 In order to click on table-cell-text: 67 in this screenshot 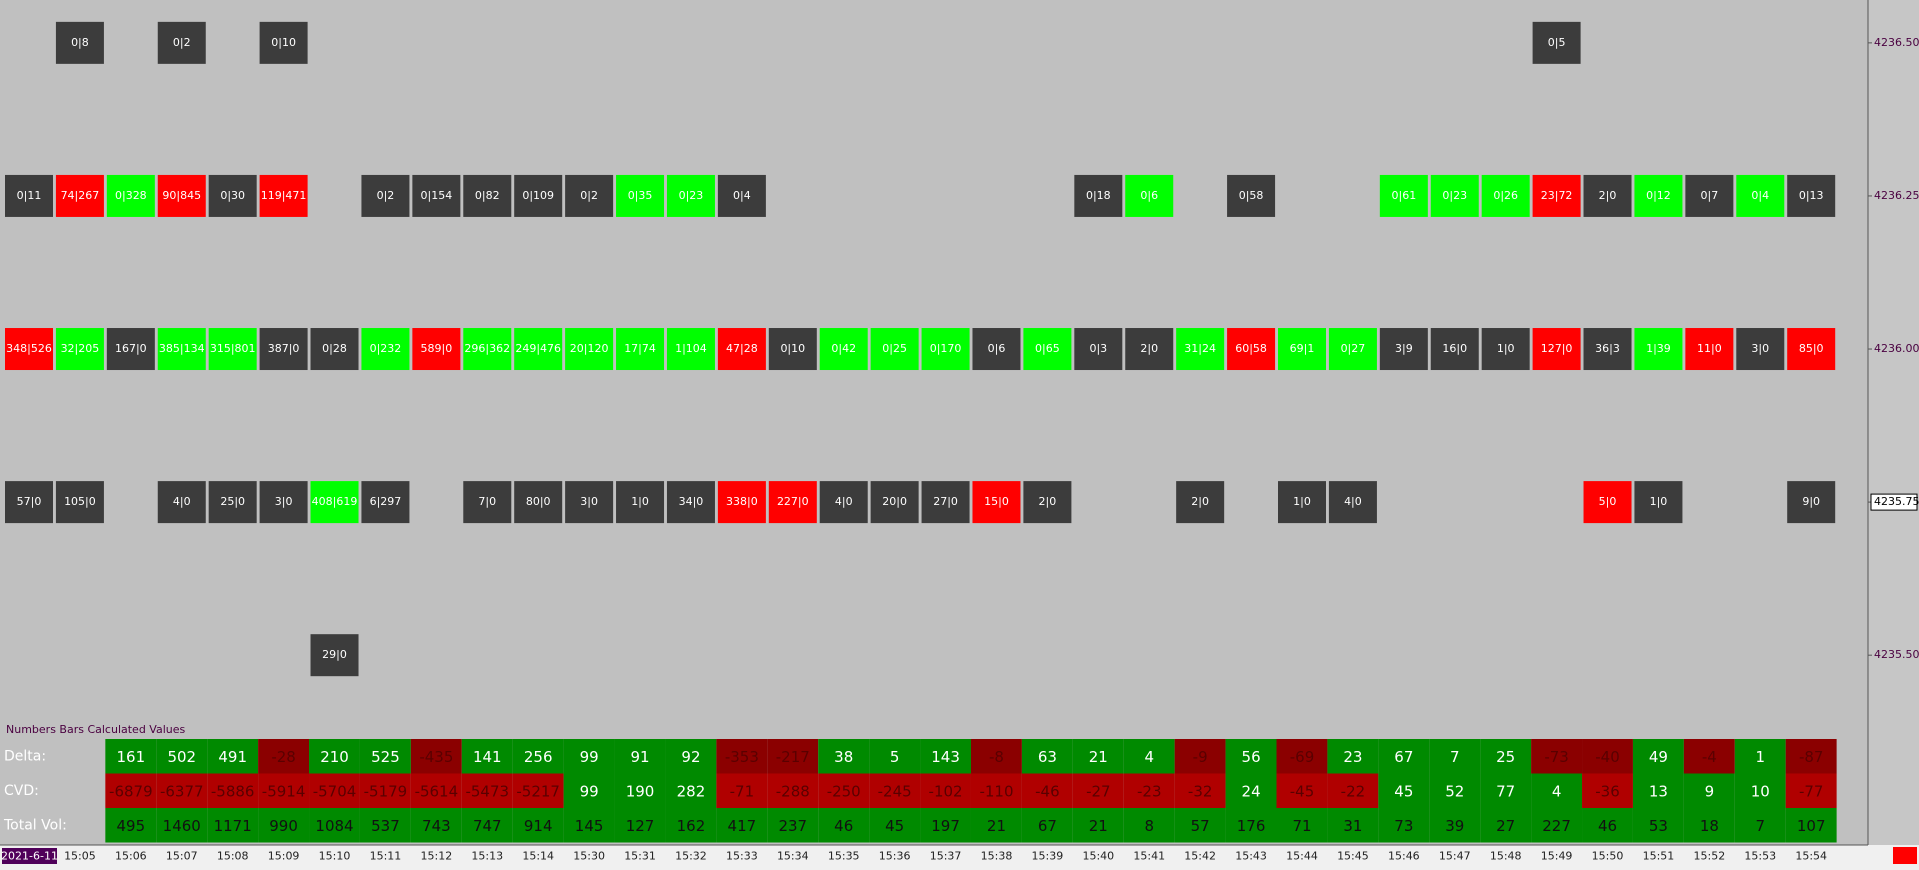, I will do `click(1047, 826)`.